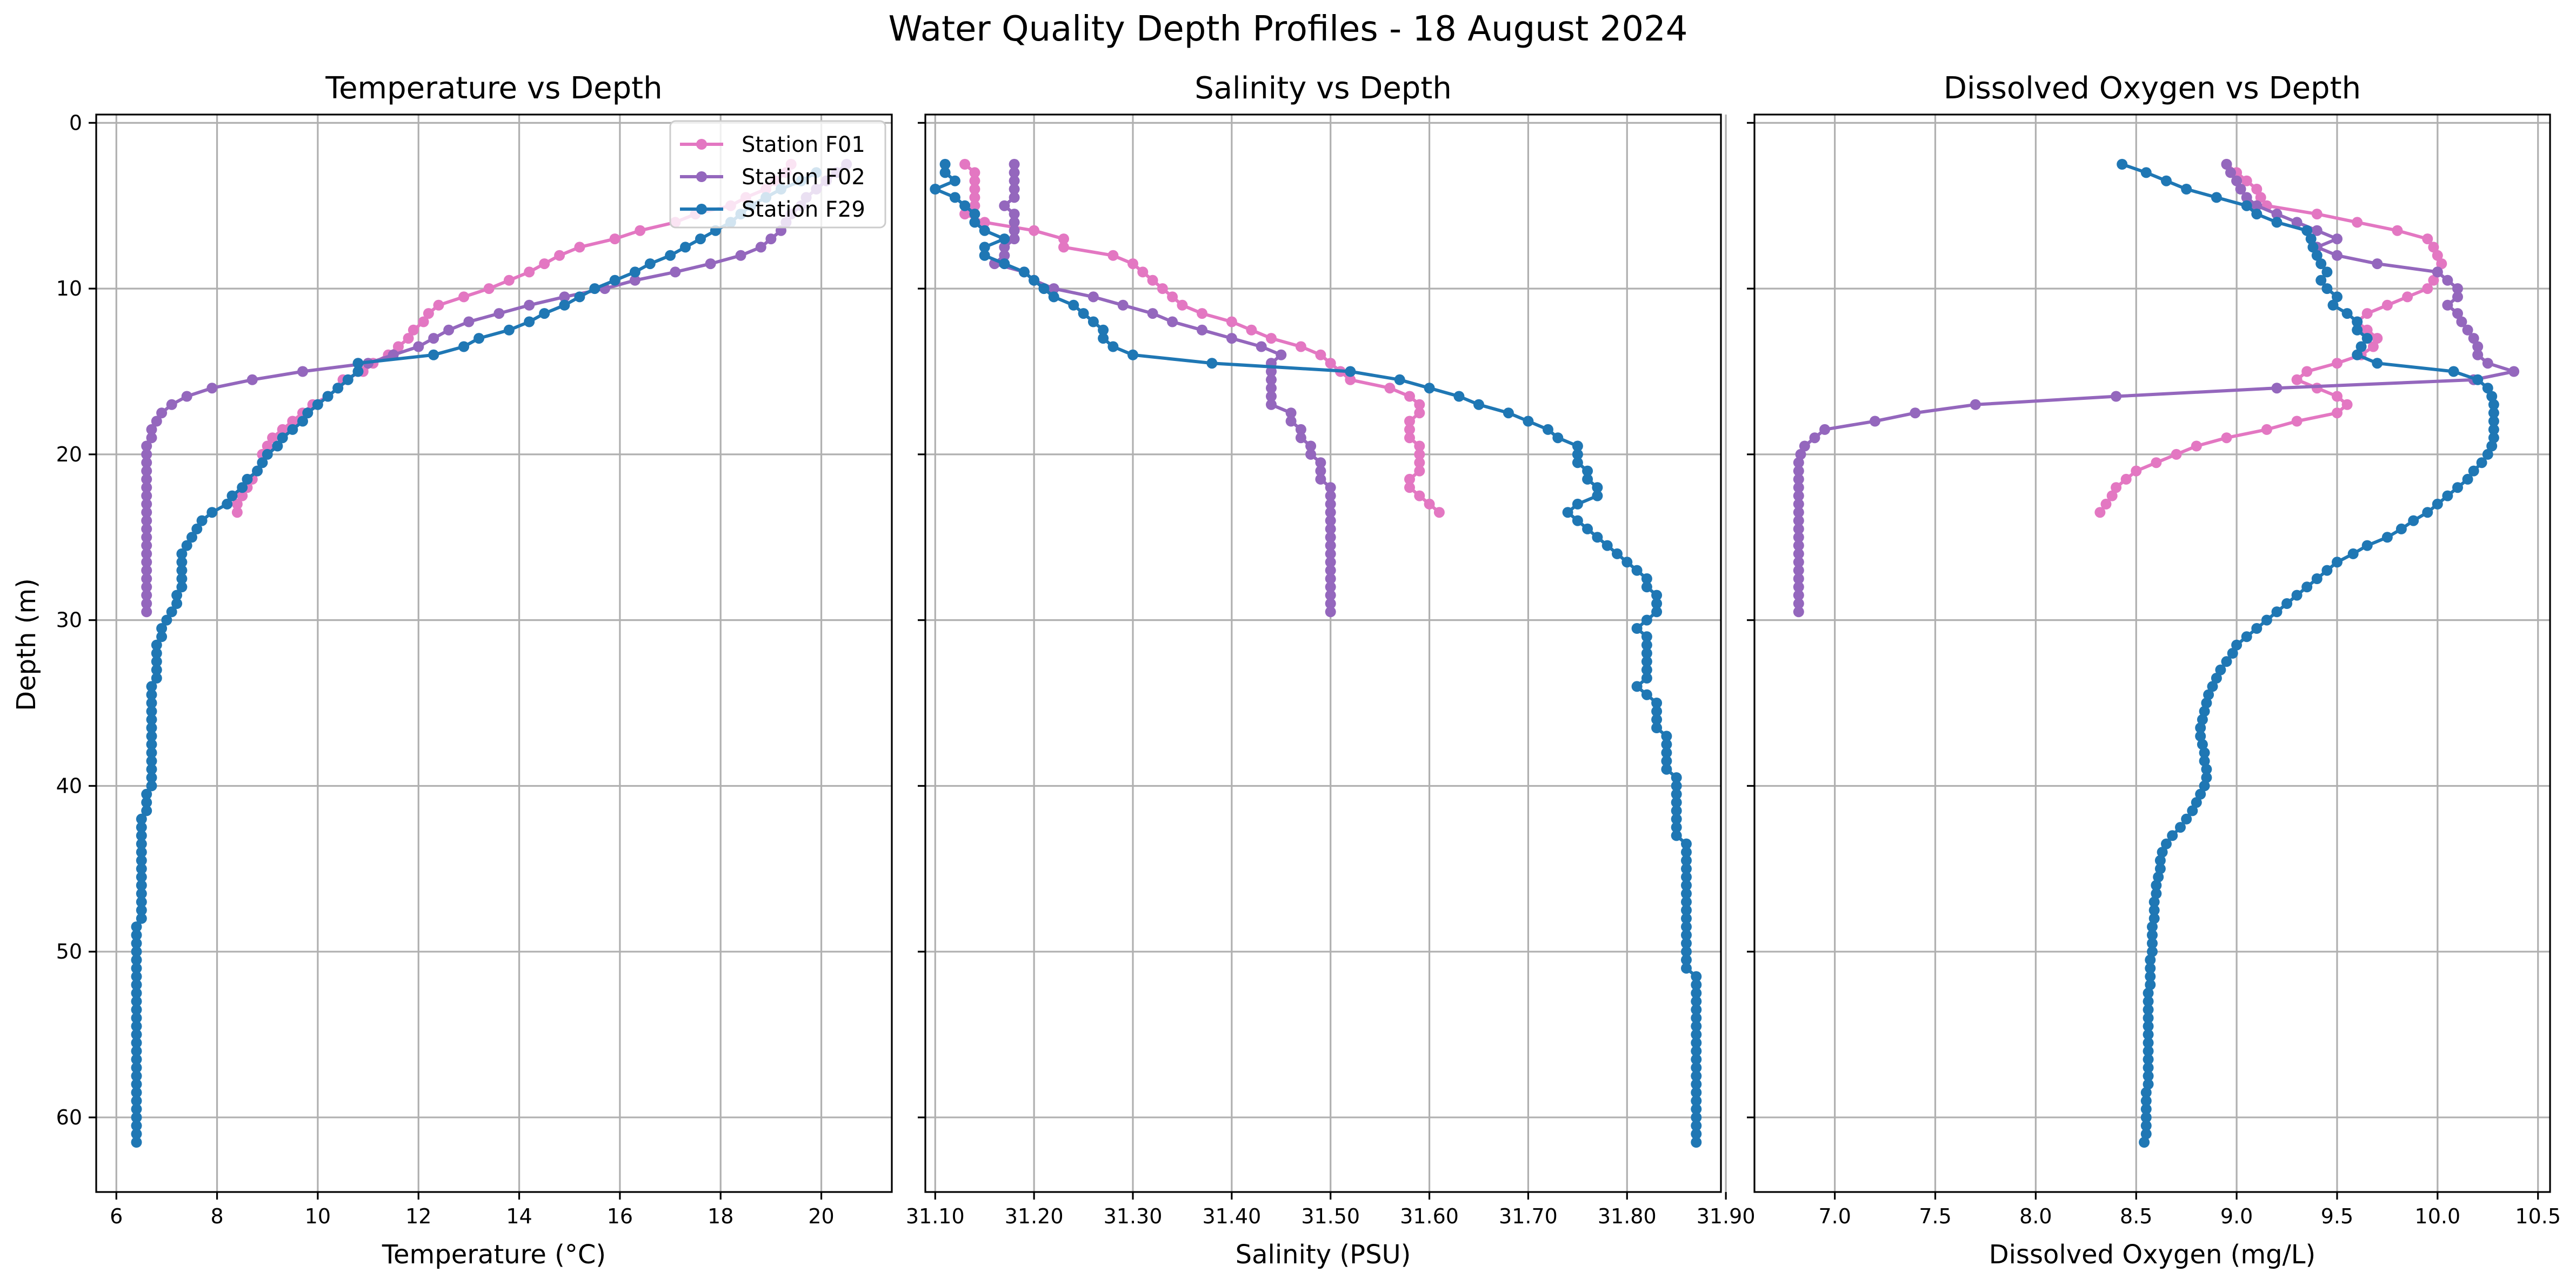 This screenshot has width=2576, height=1279. I want to click on x-tick-label: 6, so click(116, 1216).